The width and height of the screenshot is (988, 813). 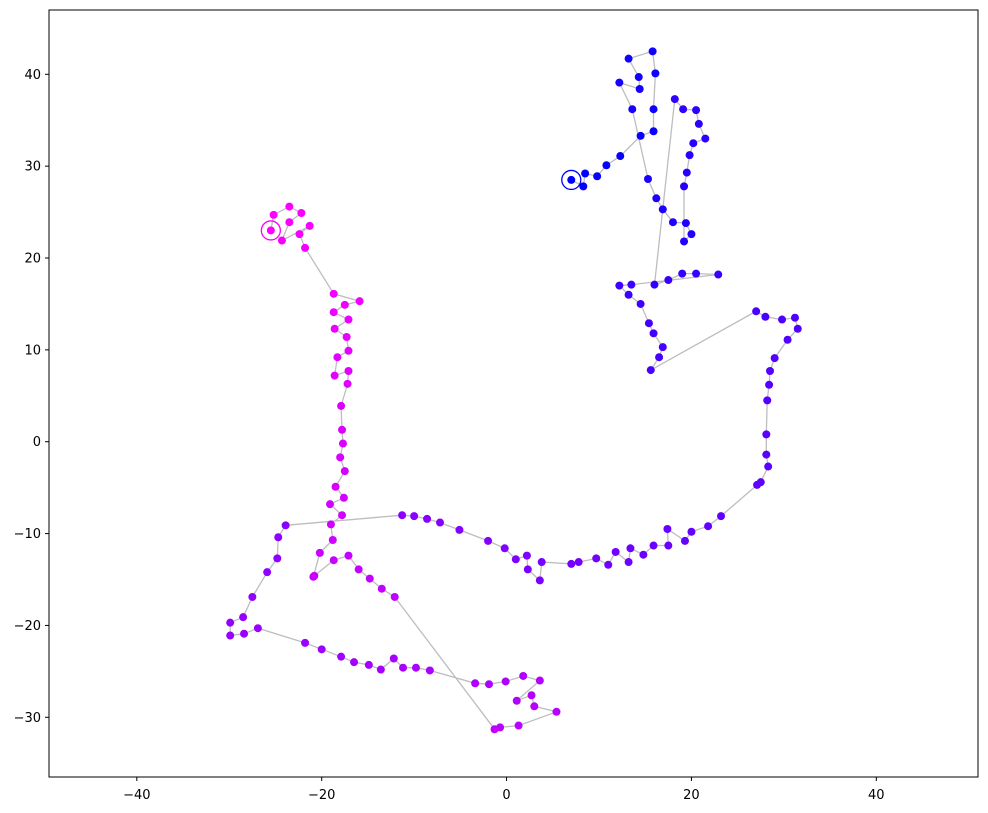 I want to click on y-axis: −30 −20 −10 0 10 20 30 40, so click(x=31, y=397).